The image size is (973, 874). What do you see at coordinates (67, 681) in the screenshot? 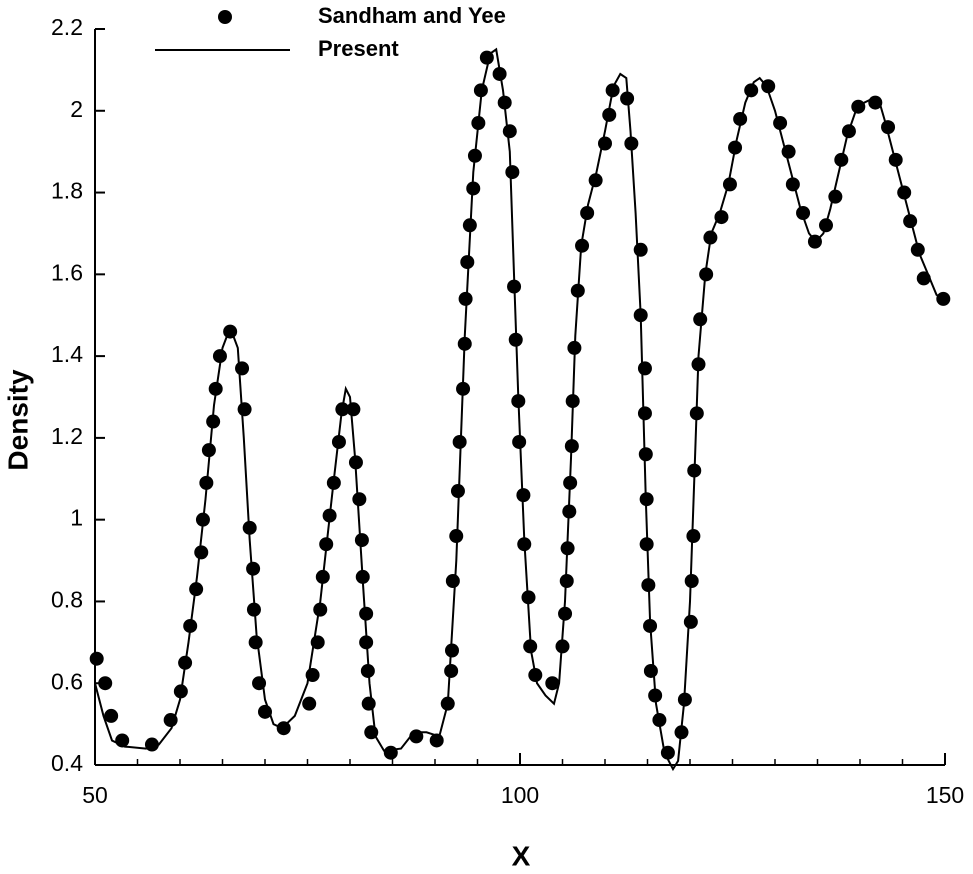
I see `y-tick-label: 0.6` at bounding box center [67, 681].